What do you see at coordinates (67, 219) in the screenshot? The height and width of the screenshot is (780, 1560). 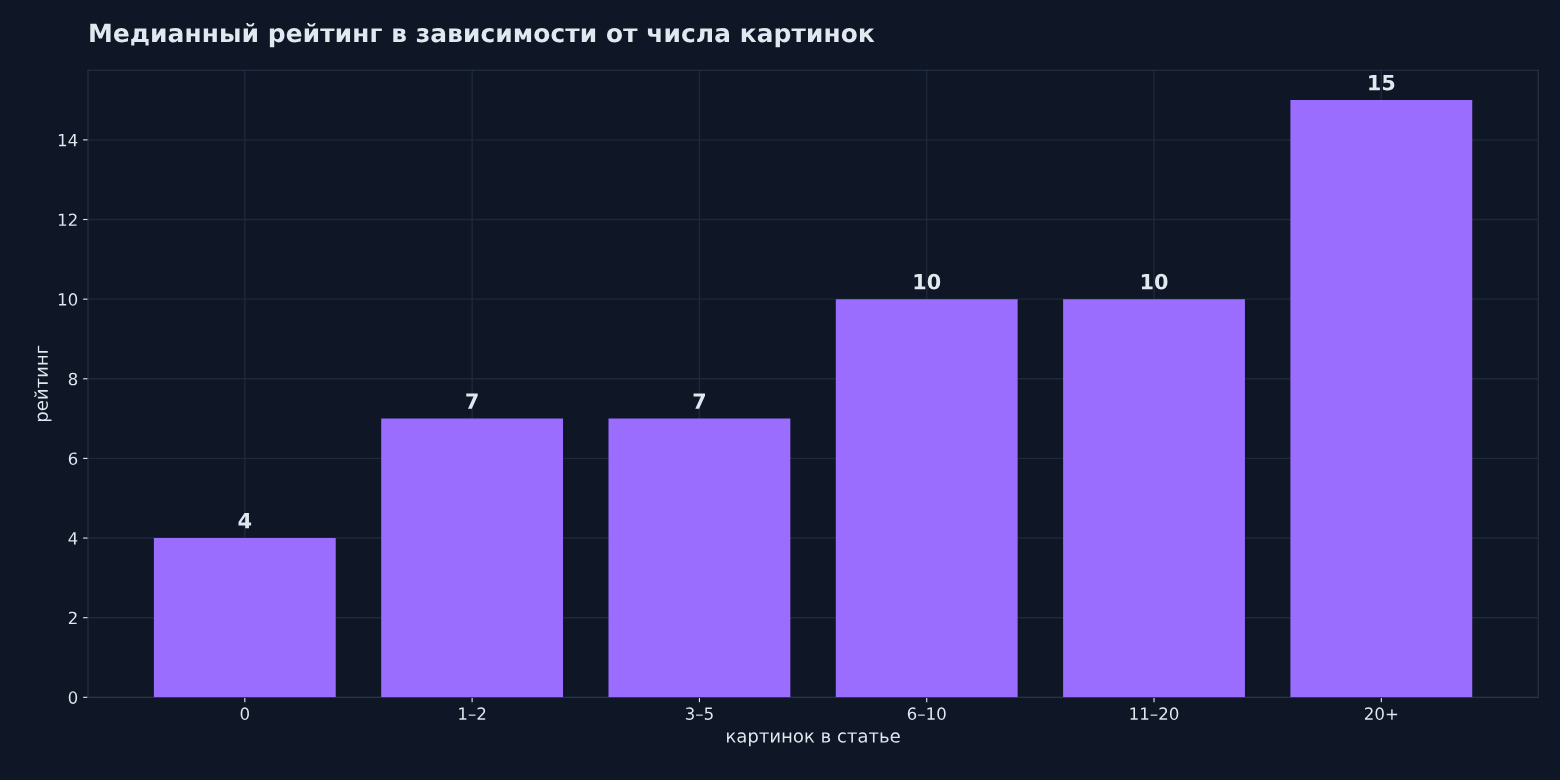 I see `y-tick-label: 12` at bounding box center [67, 219].